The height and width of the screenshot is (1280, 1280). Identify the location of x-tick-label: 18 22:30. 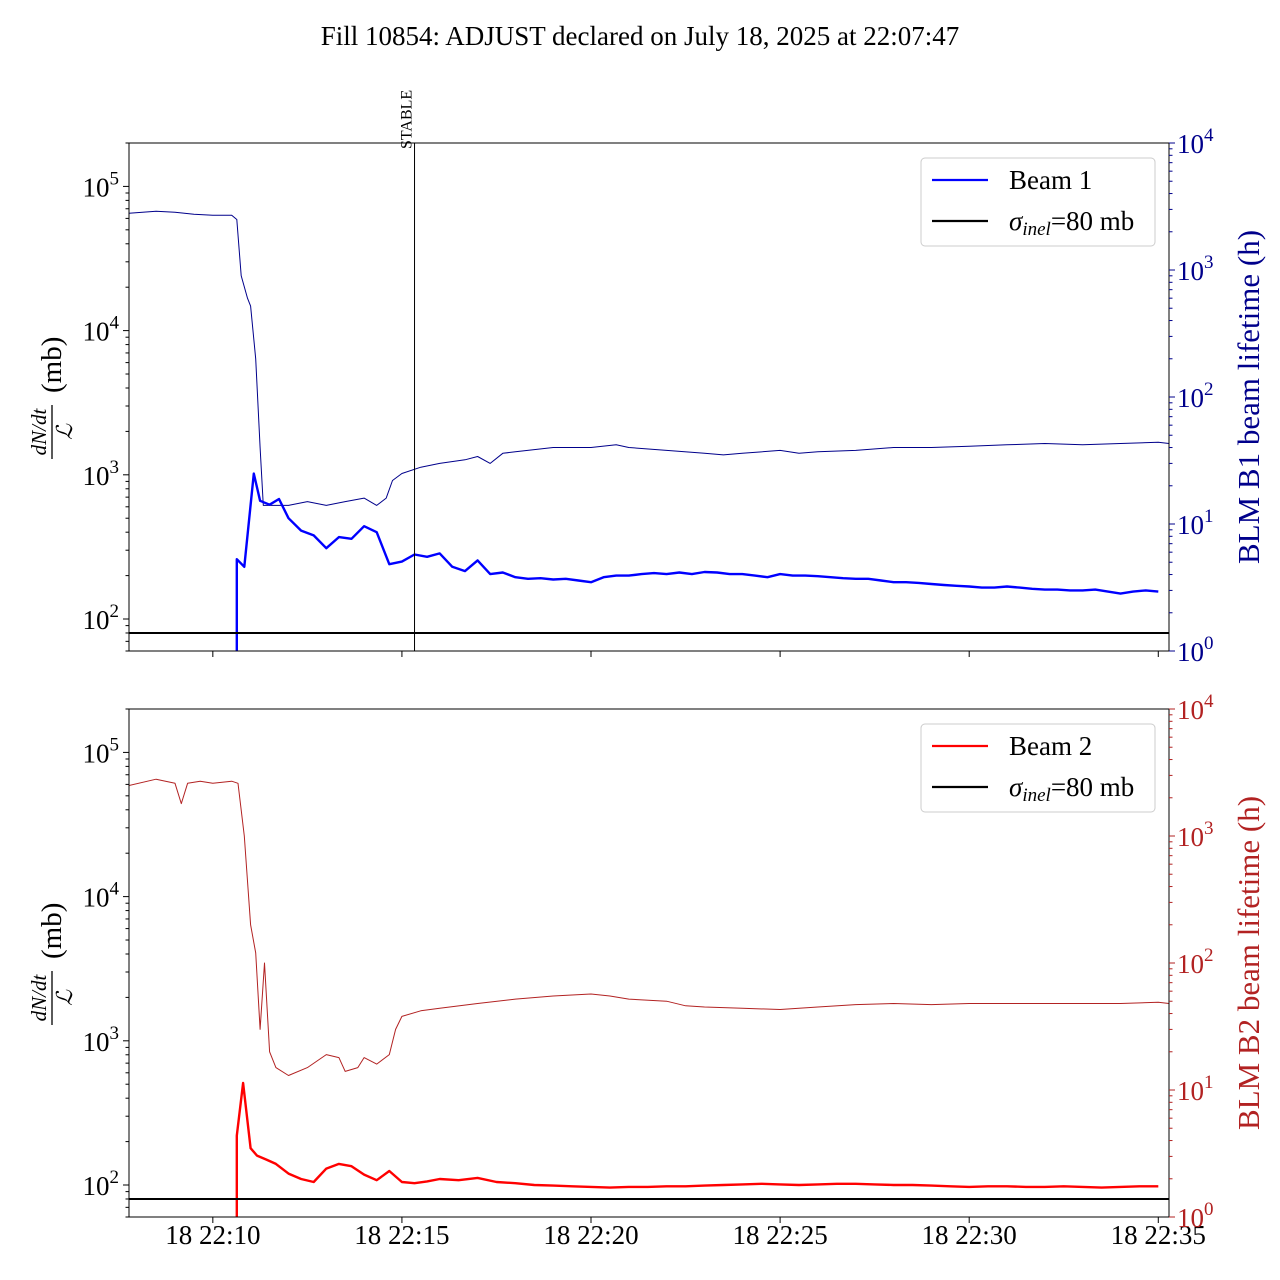
(969, 1235).